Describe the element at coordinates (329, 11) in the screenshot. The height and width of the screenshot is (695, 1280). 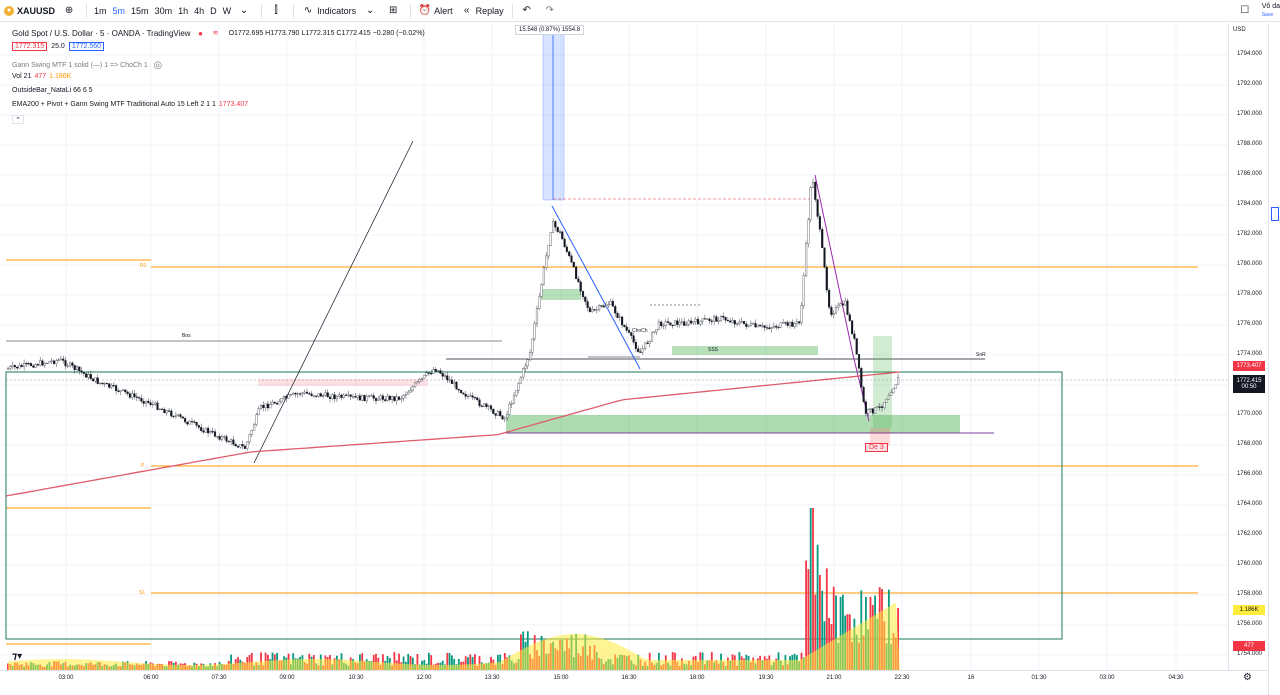
I see `indicators-button: ∿ Indicators` at that location.